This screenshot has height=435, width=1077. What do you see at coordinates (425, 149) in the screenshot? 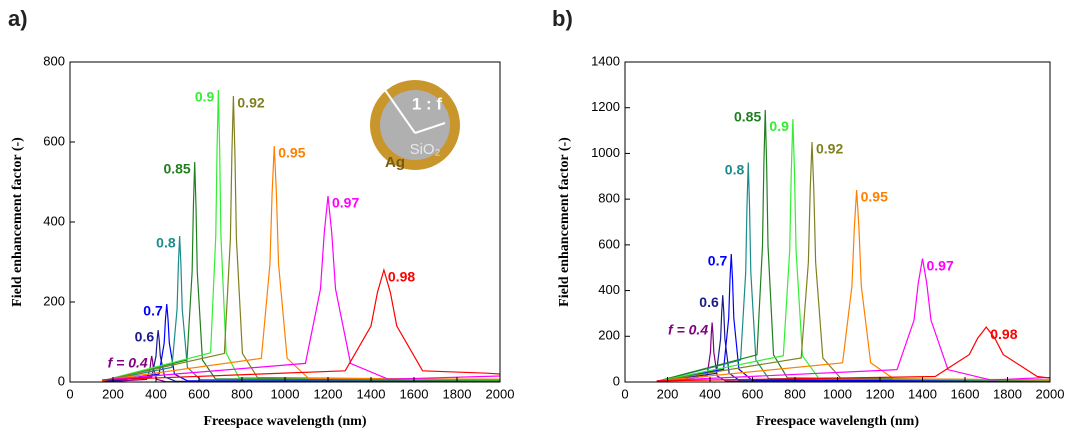
I see `inset-label: SiO₂` at bounding box center [425, 149].